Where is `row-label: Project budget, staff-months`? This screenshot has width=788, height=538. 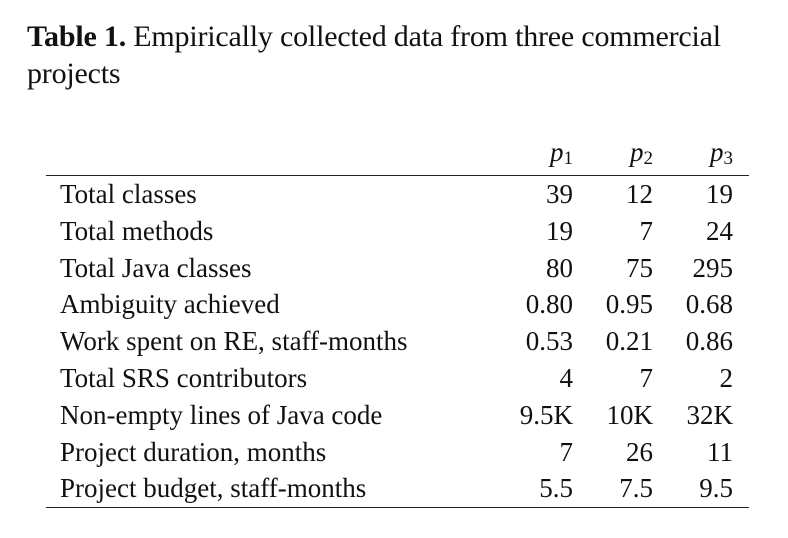
row-label: Project budget, staff-months is located at coordinates (269, 489).